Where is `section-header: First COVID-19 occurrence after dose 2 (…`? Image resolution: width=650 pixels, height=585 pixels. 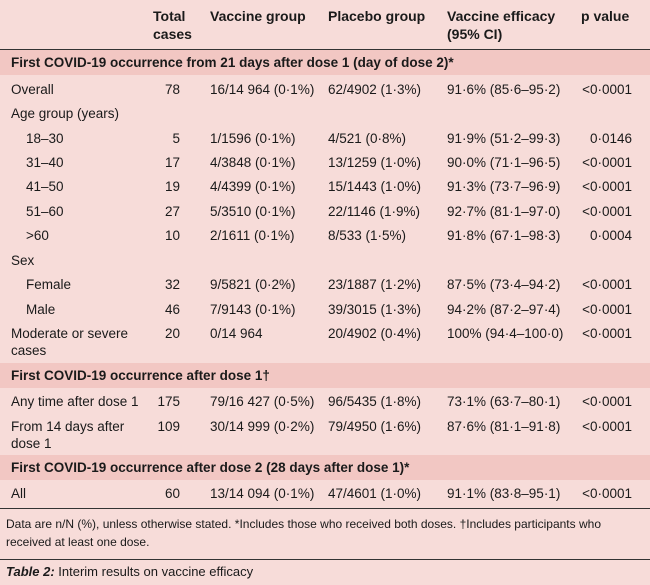
section-header: First COVID-19 occurrence after dose 2 (… is located at coordinates (325, 467).